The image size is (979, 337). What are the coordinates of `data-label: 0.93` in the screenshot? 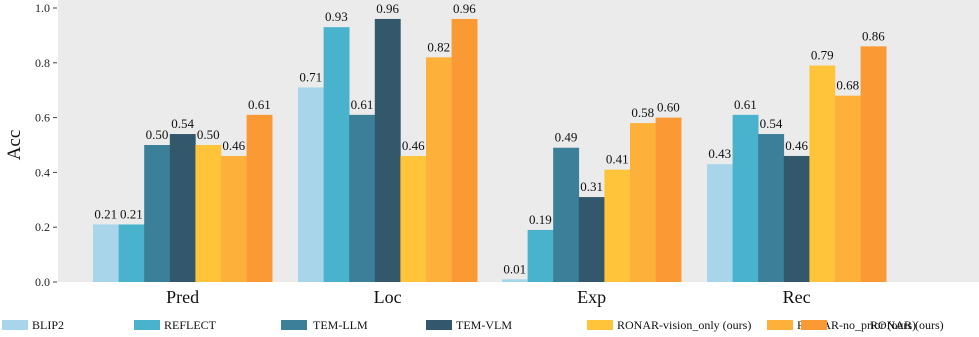 It's located at (336, 16).